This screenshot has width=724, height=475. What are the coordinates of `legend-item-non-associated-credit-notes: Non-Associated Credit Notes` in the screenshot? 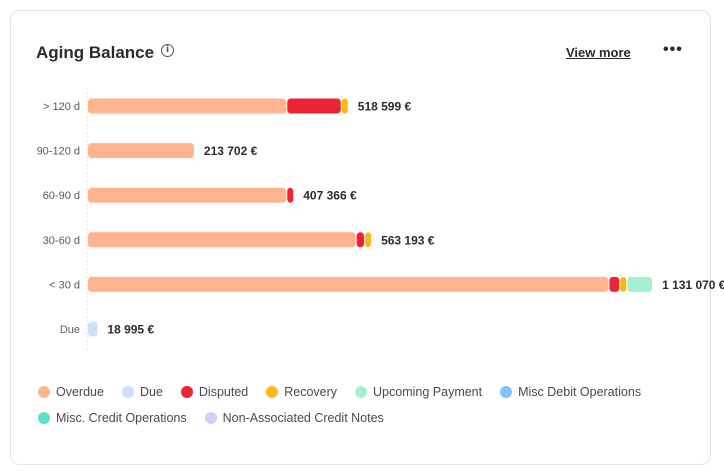 It's located at (294, 418).